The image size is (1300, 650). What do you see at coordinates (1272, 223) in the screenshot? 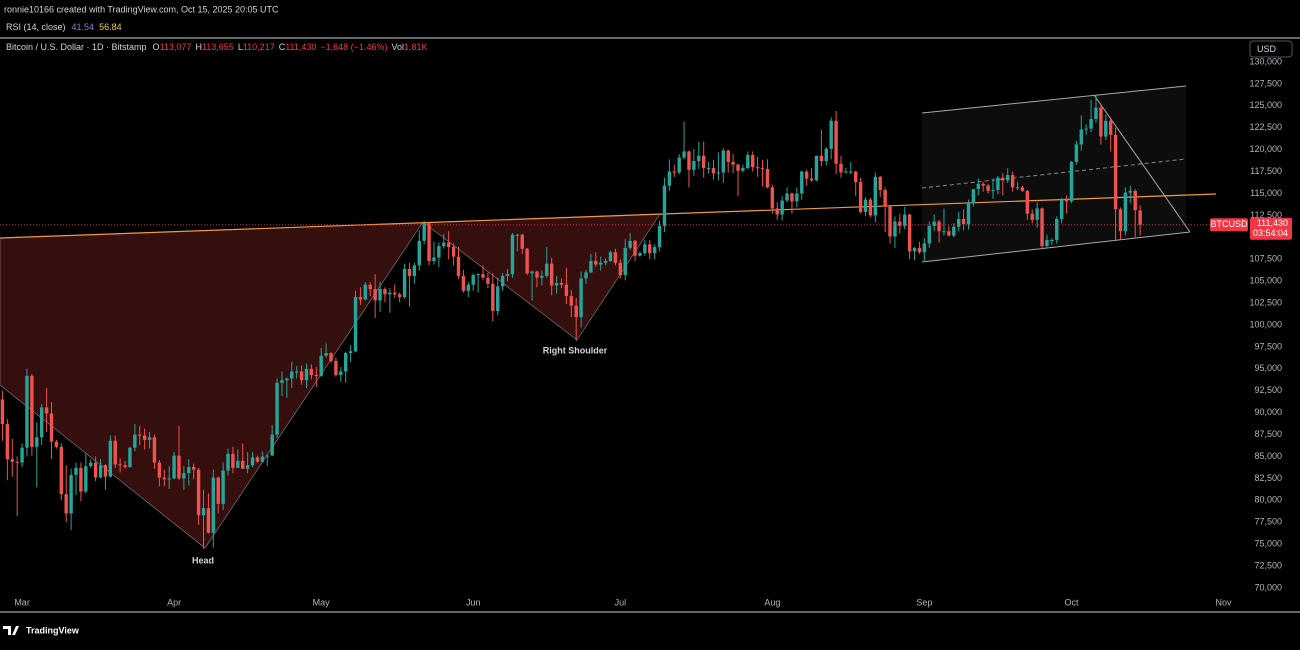
I see `price-label: 111,430` at bounding box center [1272, 223].